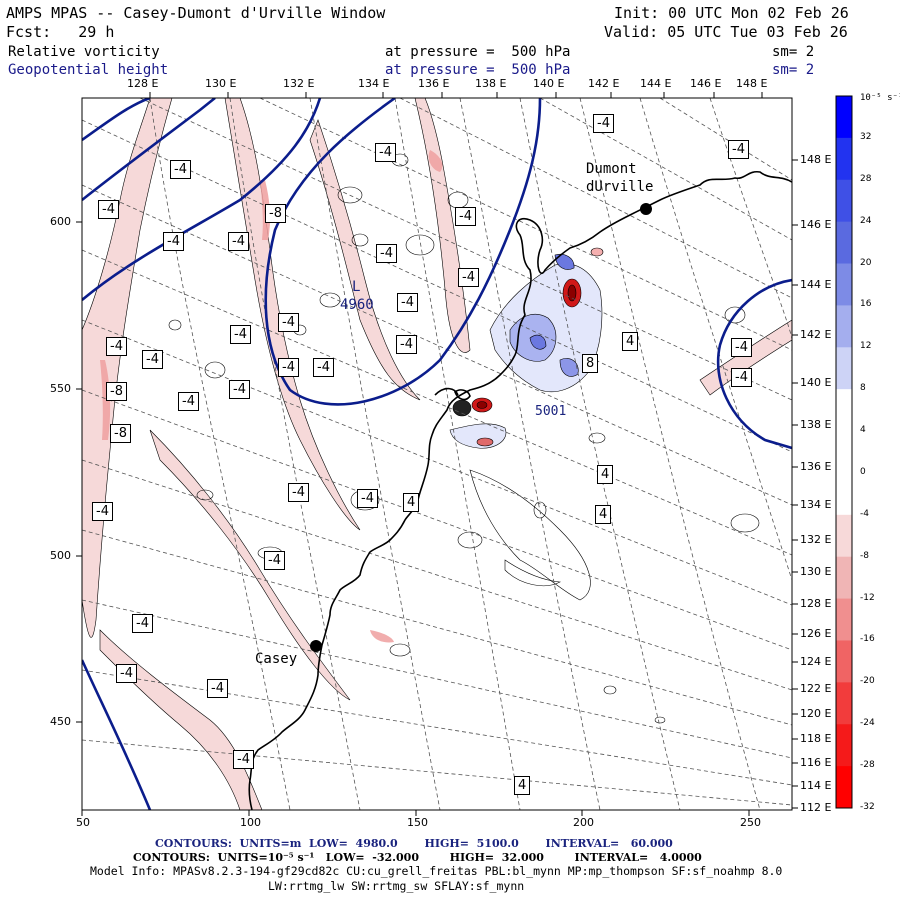  What do you see at coordinates (752, 83) in the screenshot?
I see `lon-label: 148 E` at bounding box center [752, 83].